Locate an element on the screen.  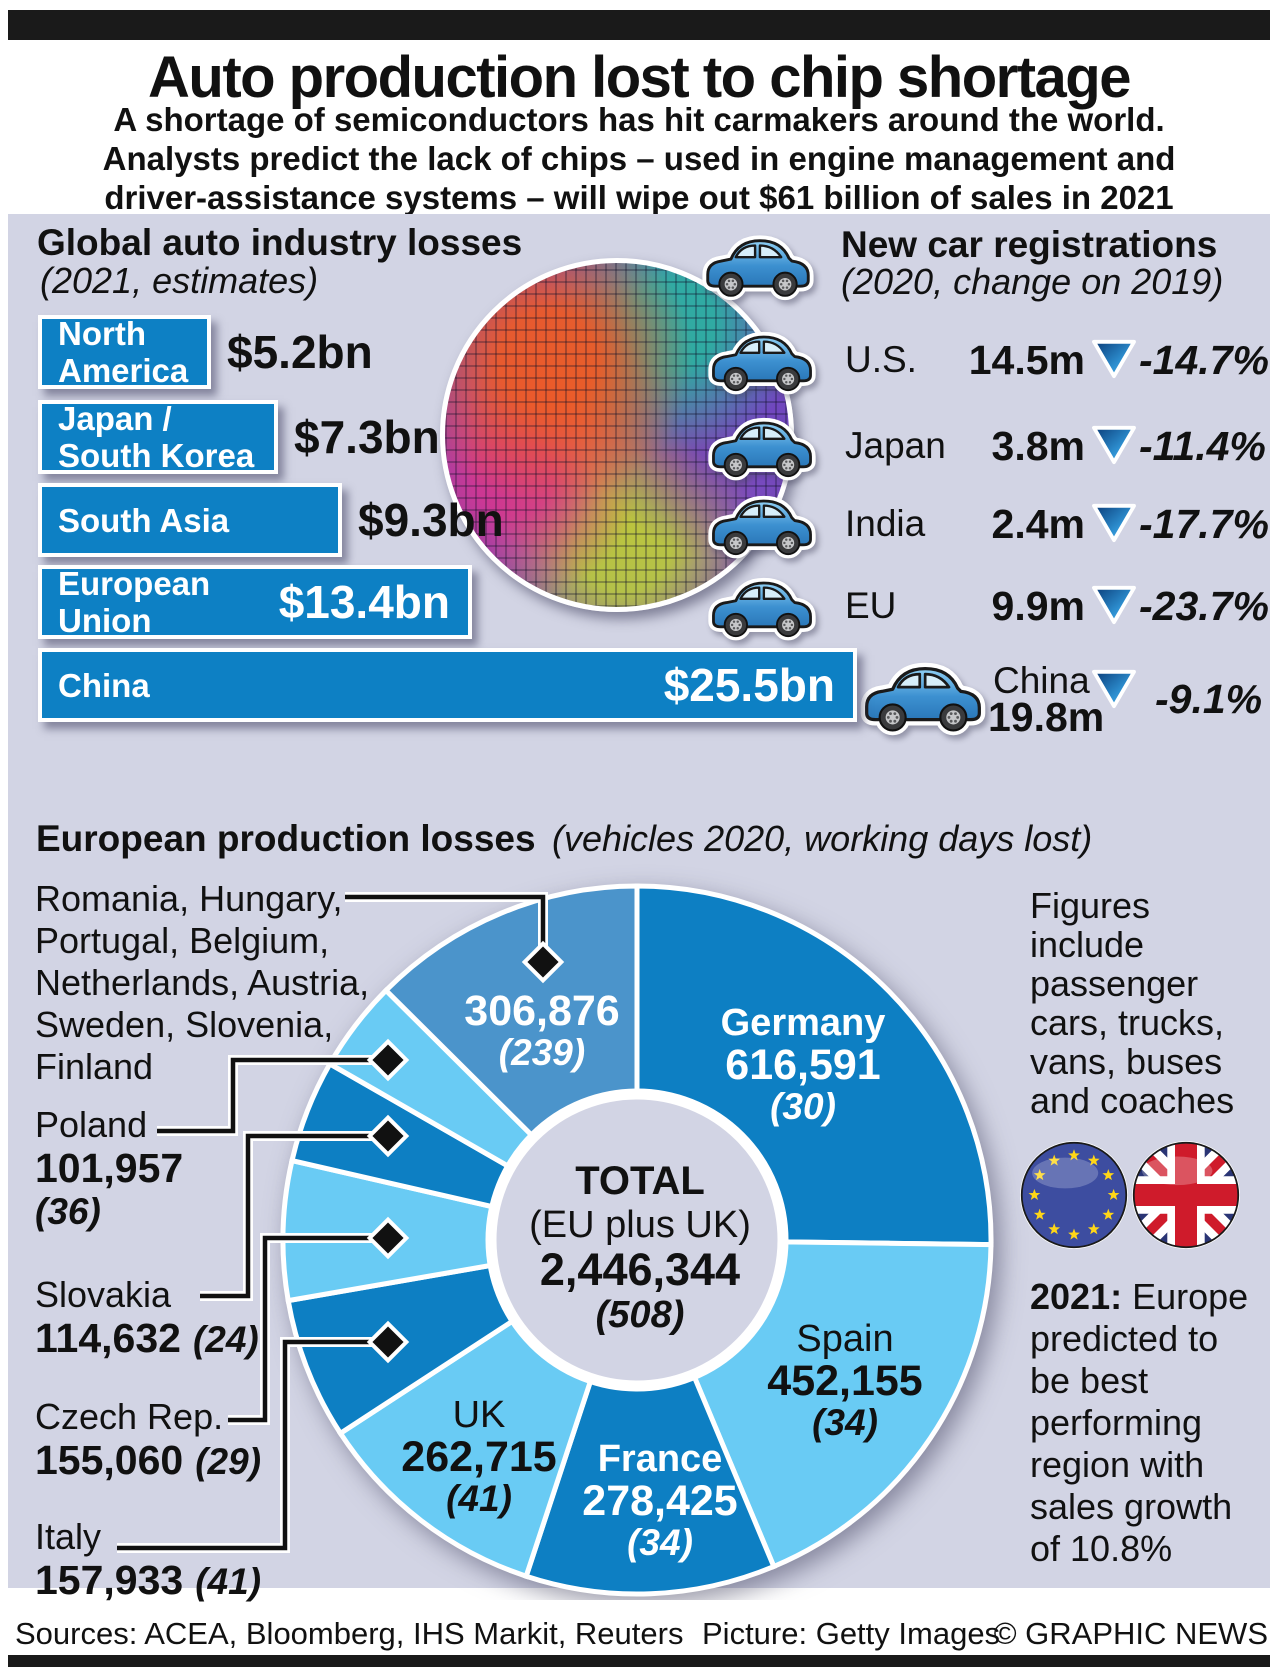
registration-value: 9.9m is located at coordinates (1038, 606).